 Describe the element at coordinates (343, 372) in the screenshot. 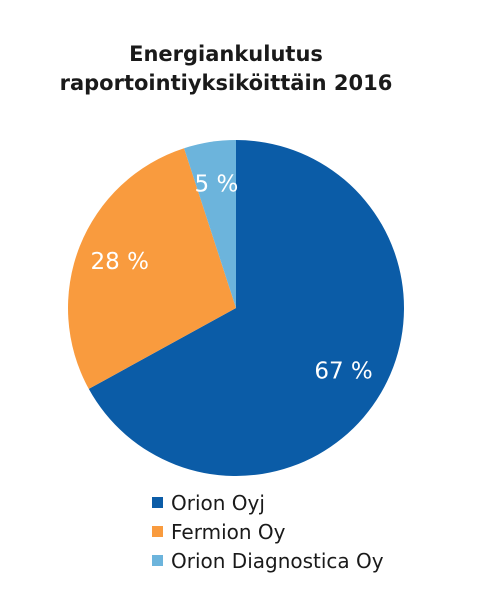

I see `data-label-orion-oyj: 67 %` at that location.